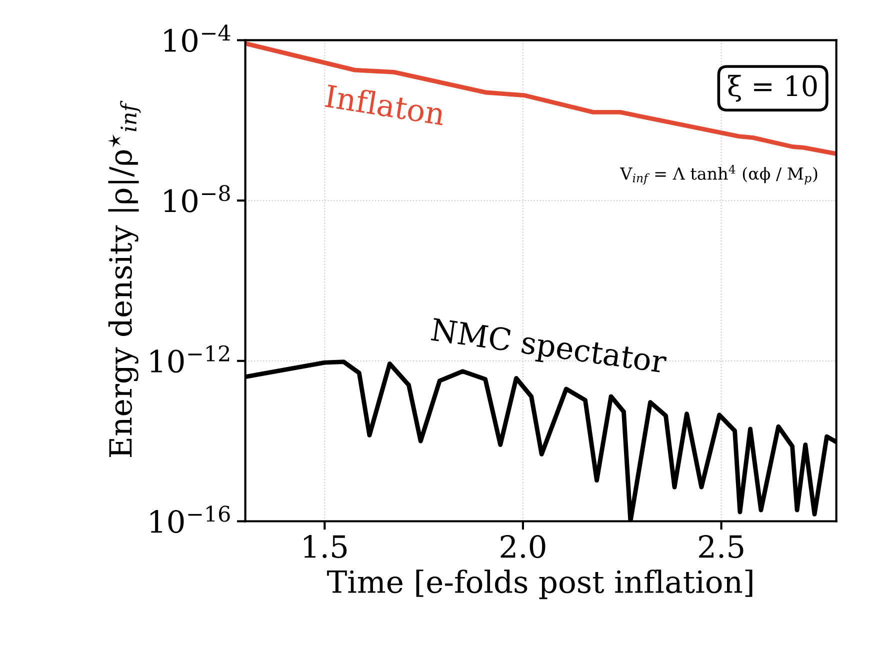 This screenshot has height=670, width=873. What do you see at coordinates (190, 520) in the screenshot?
I see `y-tick-label: 10$^{−16}$` at bounding box center [190, 520].